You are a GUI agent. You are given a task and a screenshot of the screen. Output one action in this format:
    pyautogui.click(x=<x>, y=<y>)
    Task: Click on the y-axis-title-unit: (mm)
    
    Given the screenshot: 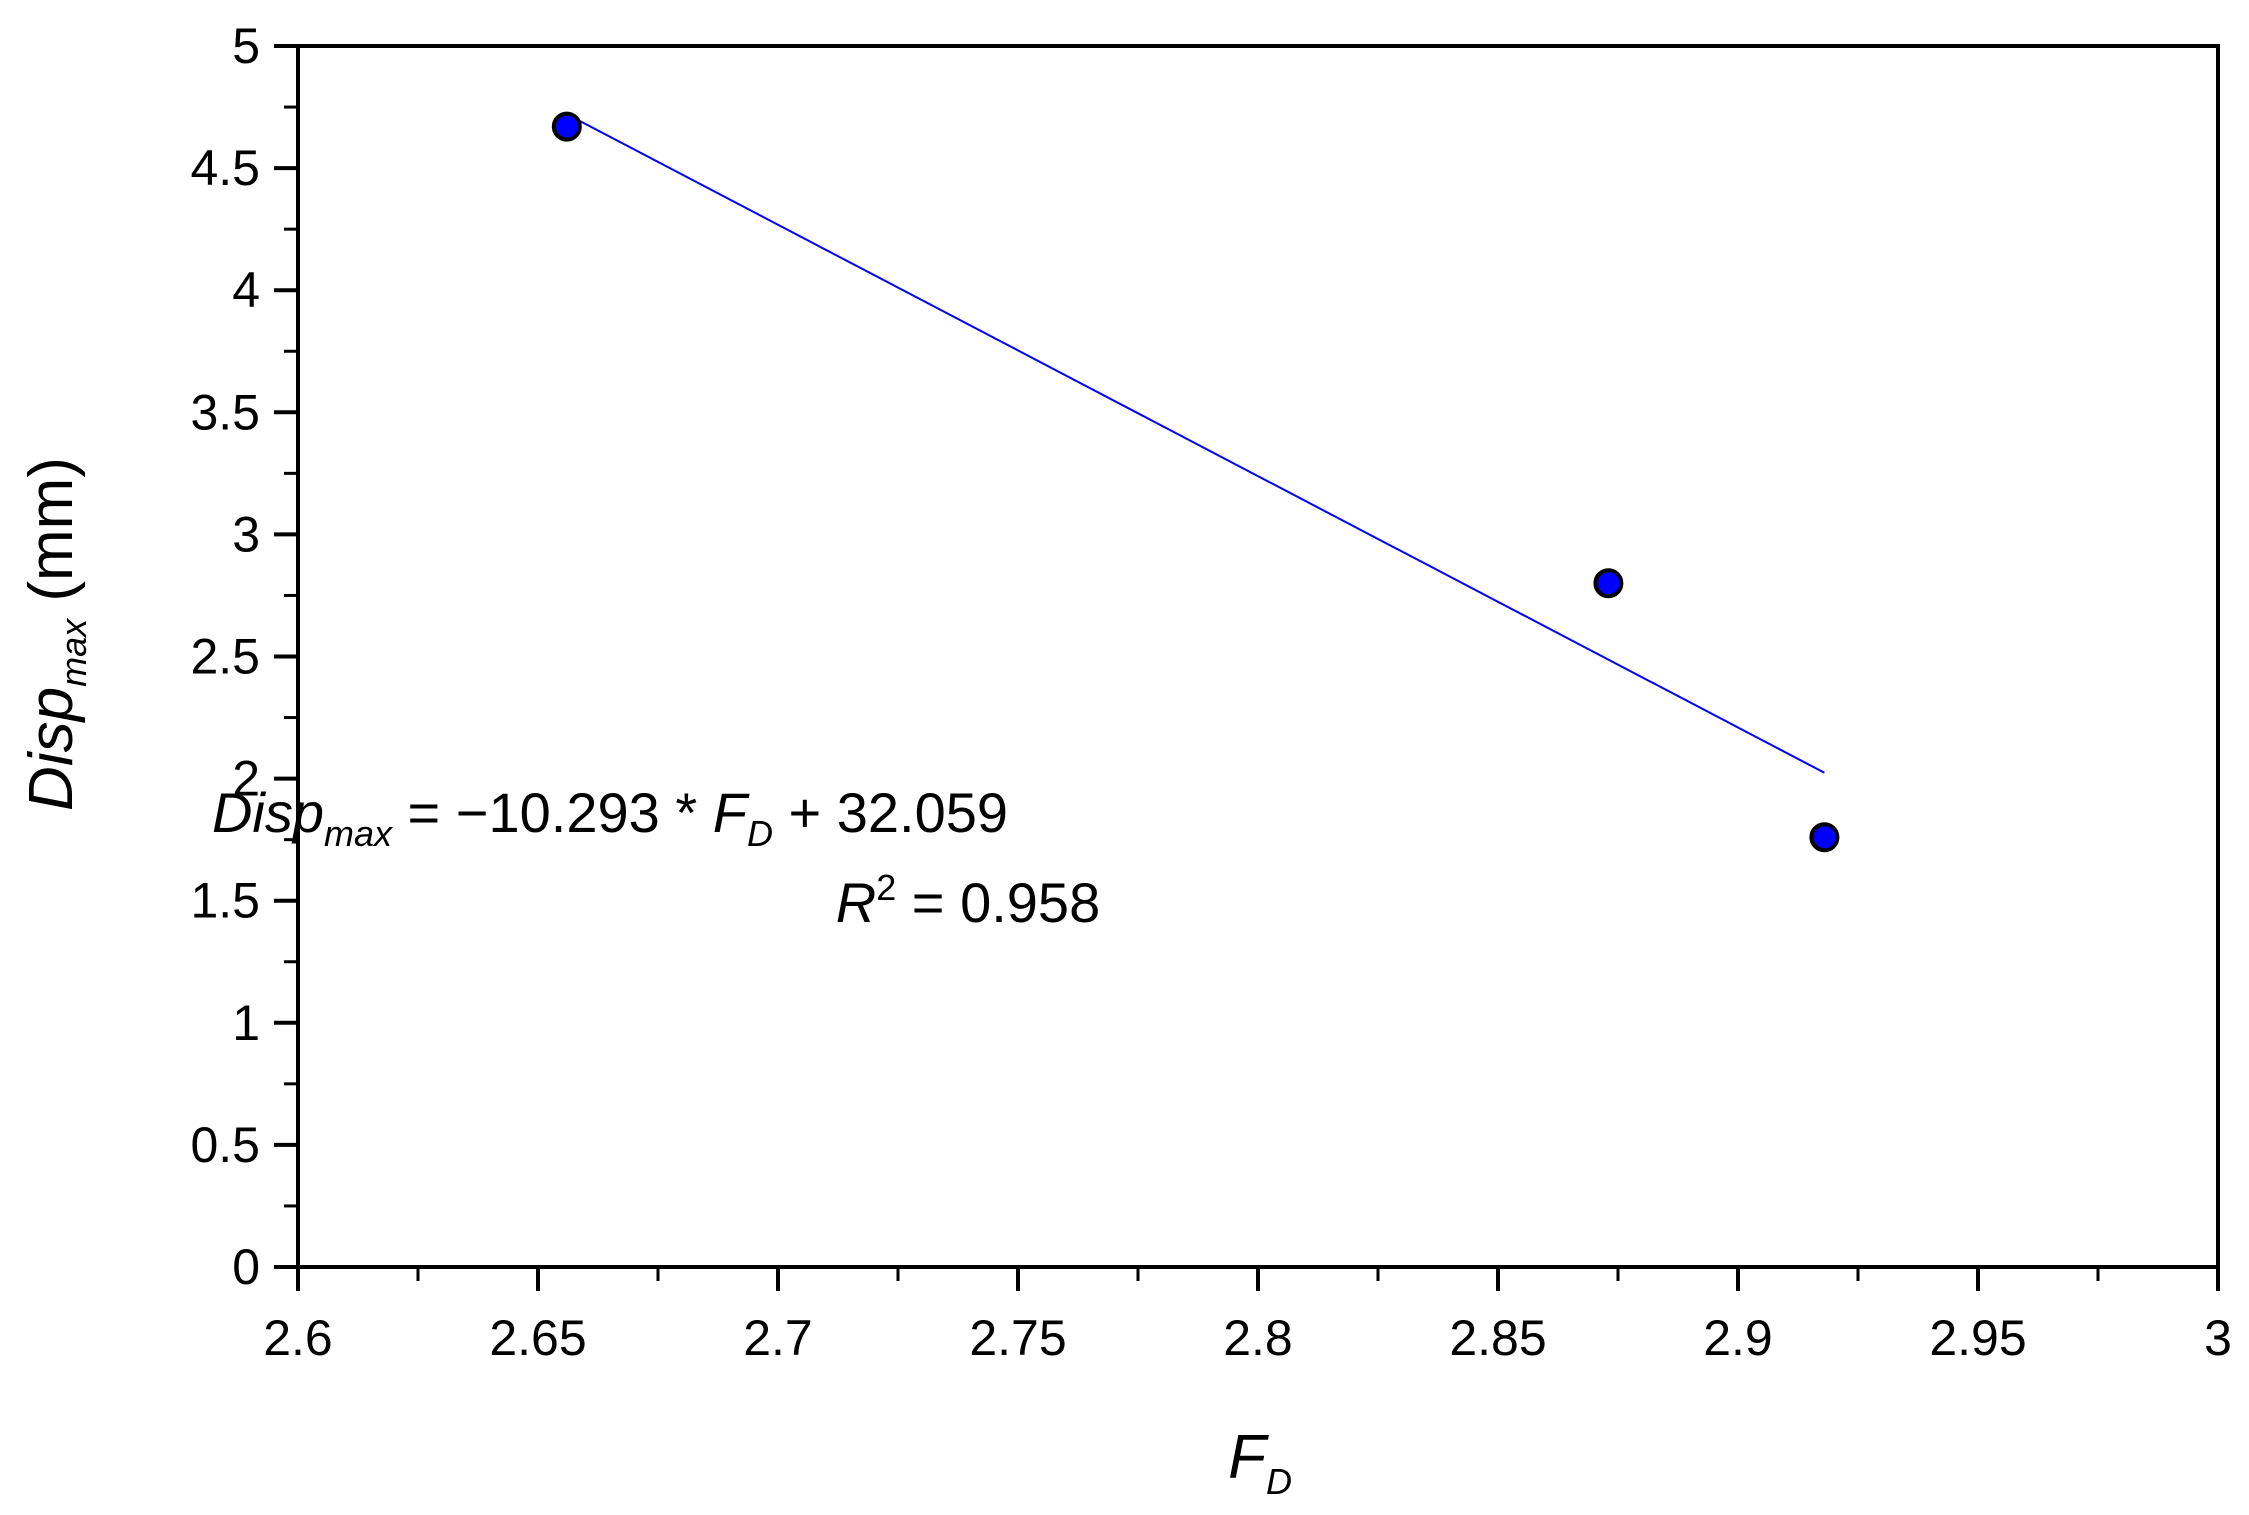 What is the action you would take?
    pyautogui.click(x=51, y=538)
    